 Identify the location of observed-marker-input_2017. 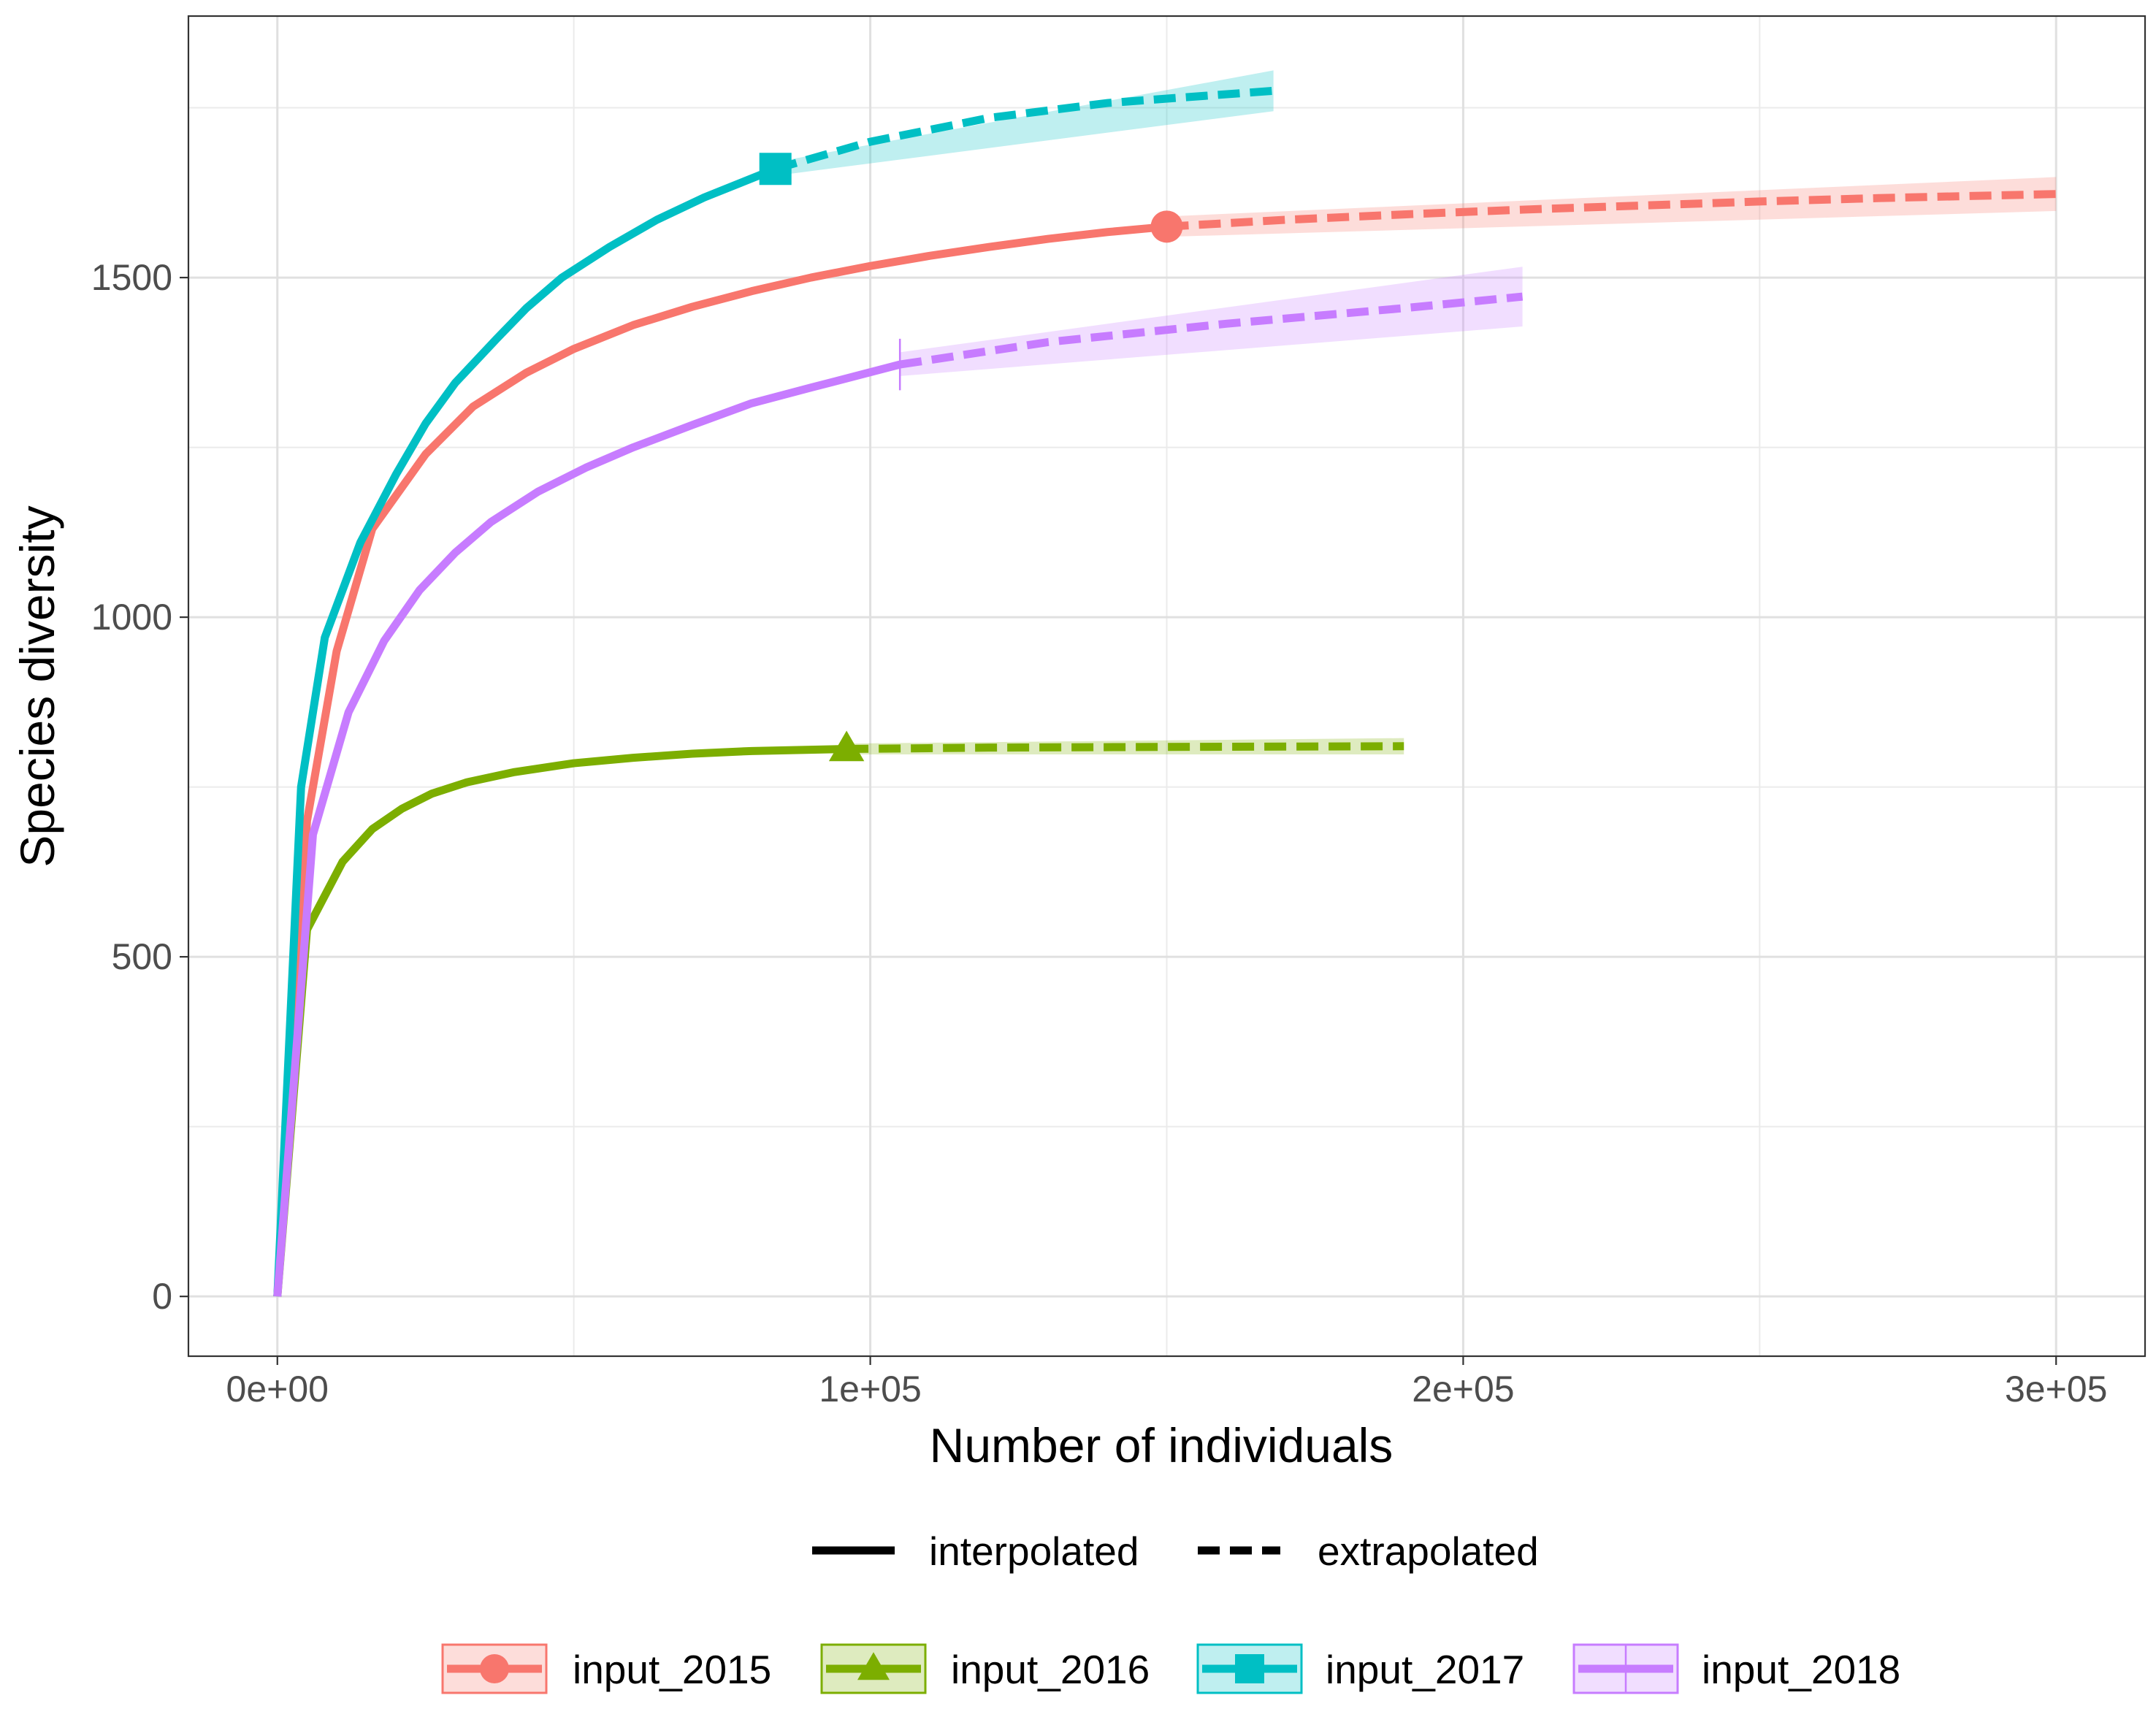
(776, 169).